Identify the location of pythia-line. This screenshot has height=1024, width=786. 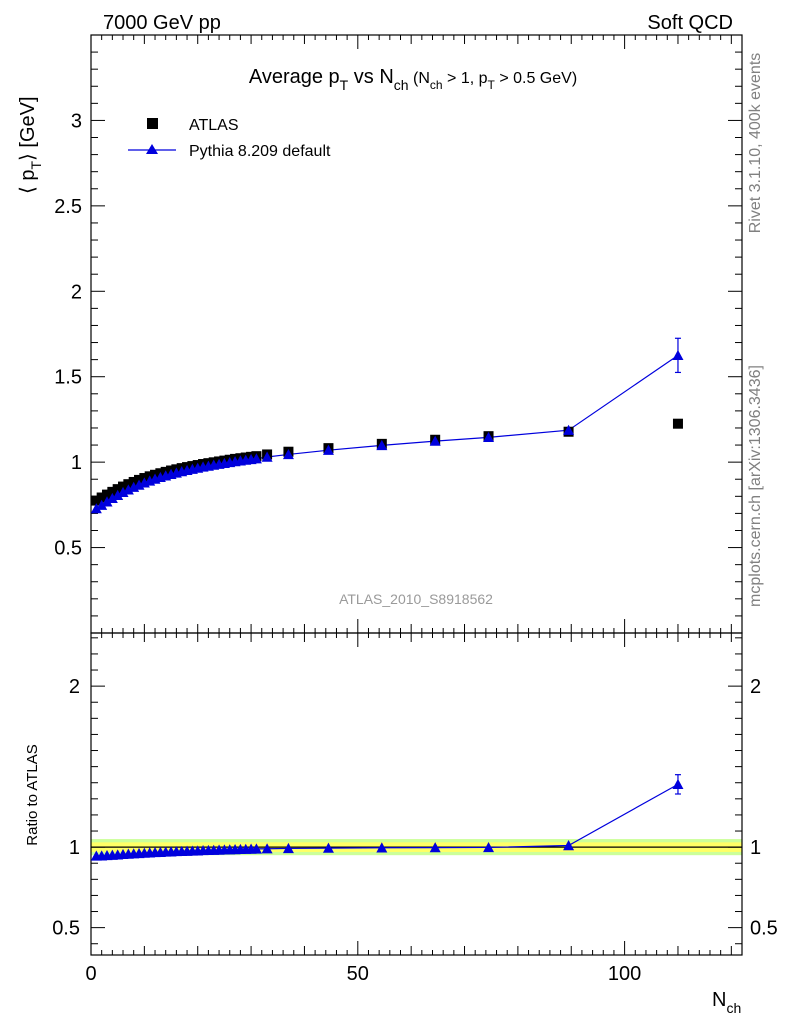
(387, 432).